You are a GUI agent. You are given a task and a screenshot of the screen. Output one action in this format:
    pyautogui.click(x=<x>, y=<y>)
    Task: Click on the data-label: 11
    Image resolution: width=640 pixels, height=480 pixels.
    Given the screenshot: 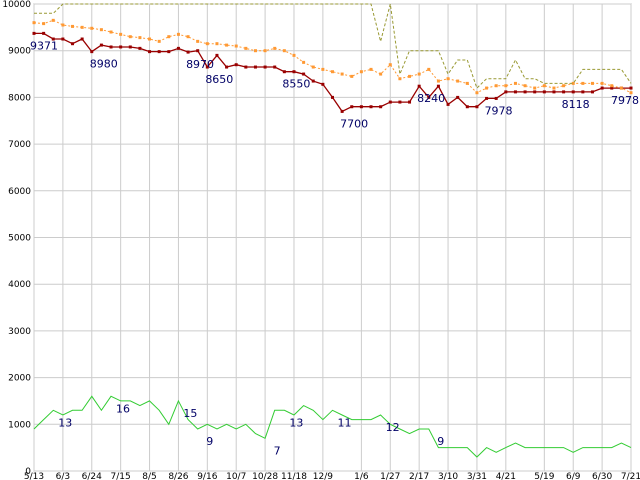 What is the action you would take?
    pyautogui.click(x=345, y=422)
    